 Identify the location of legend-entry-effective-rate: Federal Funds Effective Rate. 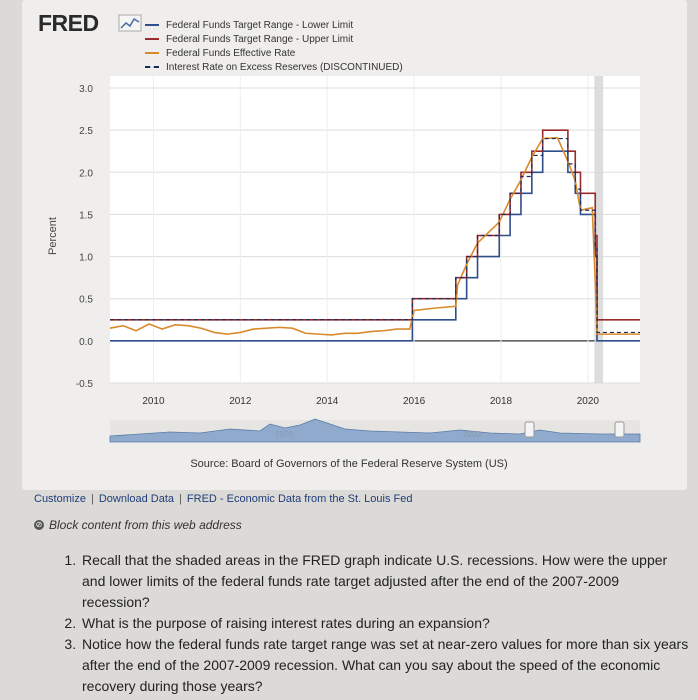
(274, 53).